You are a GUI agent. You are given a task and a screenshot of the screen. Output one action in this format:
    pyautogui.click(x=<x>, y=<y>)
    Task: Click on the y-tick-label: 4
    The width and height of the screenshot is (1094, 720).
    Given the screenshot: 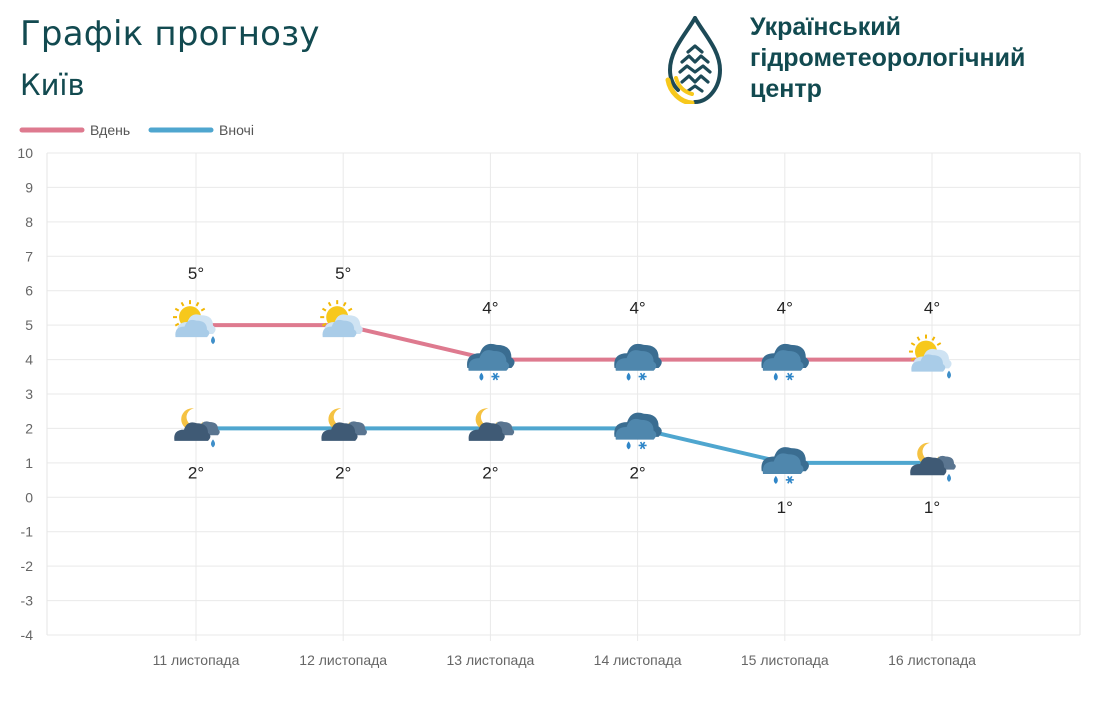 What is the action you would take?
    pyautogui.click(x=29, y=360)
    